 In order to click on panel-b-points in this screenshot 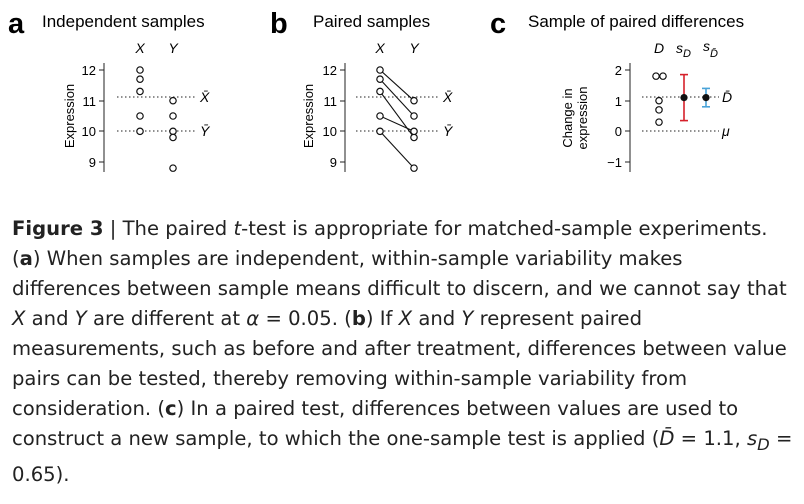, I will do `click(397, 119)`.